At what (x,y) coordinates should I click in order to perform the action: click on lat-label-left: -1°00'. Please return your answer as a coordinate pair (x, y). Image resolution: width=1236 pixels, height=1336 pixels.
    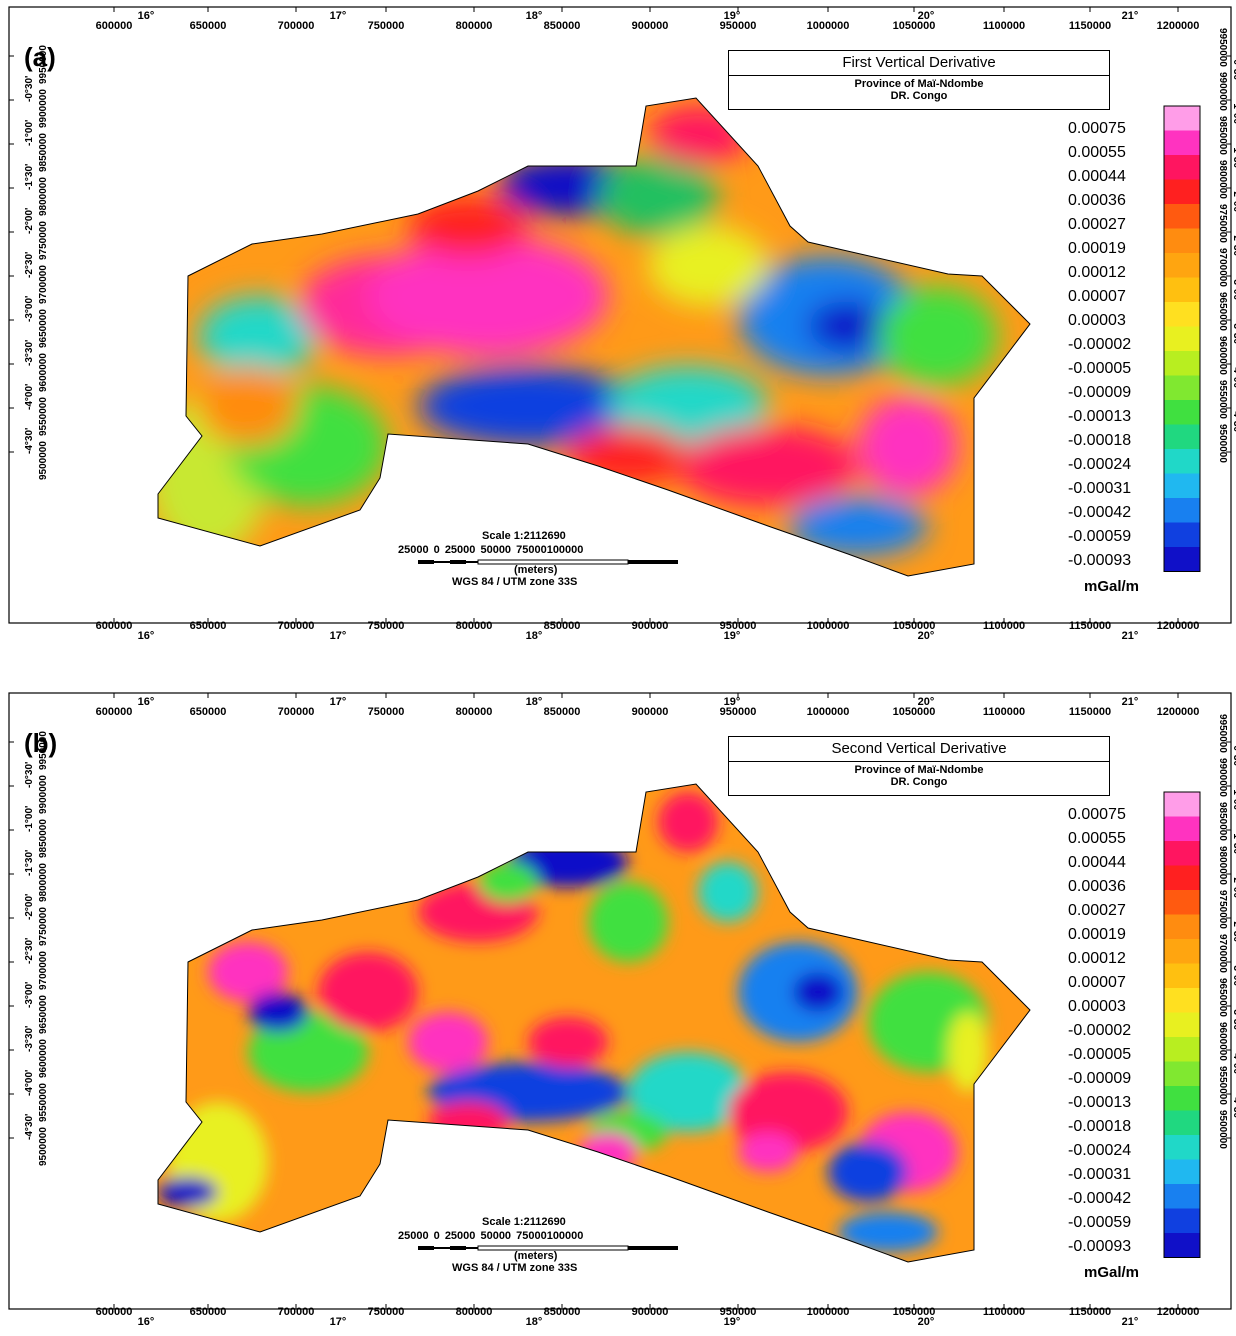
    Looking at the image, I should click on (29, 818).